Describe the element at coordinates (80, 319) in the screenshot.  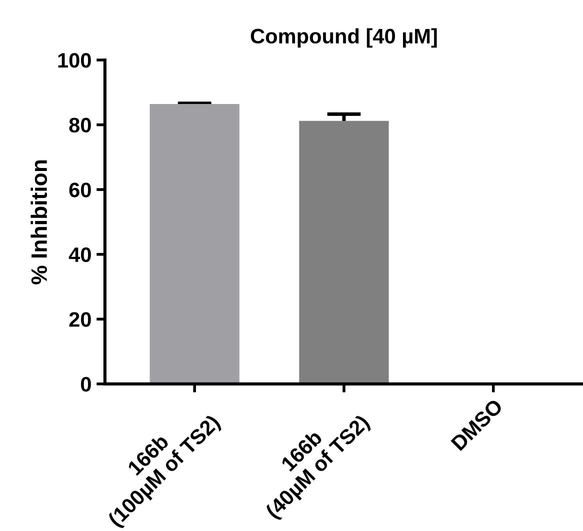
I see `y-tick-label: 20` at that location.